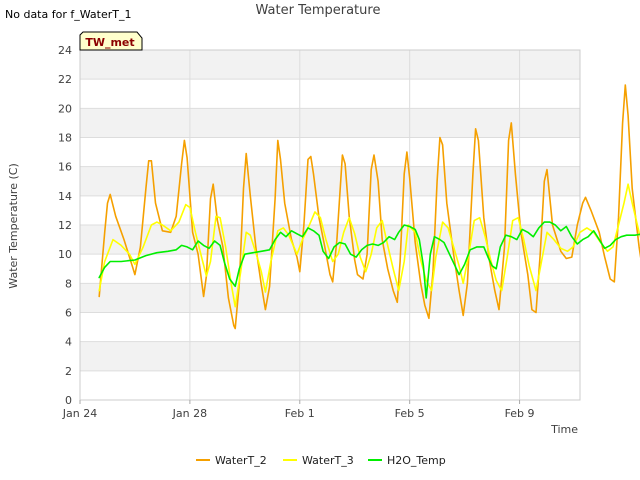 The width and height of the screenshot is (640, 480). I want to click on y-tick-label: 20, so click(65, 108).